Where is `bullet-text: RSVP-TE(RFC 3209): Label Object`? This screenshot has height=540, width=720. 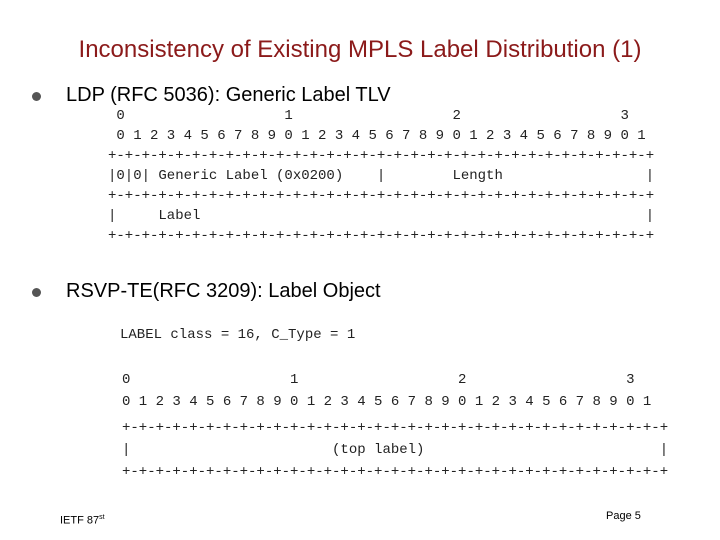 bullet-text: RSVP-TE(RFC 3209): Label Object is located at coordinates (223, 291).